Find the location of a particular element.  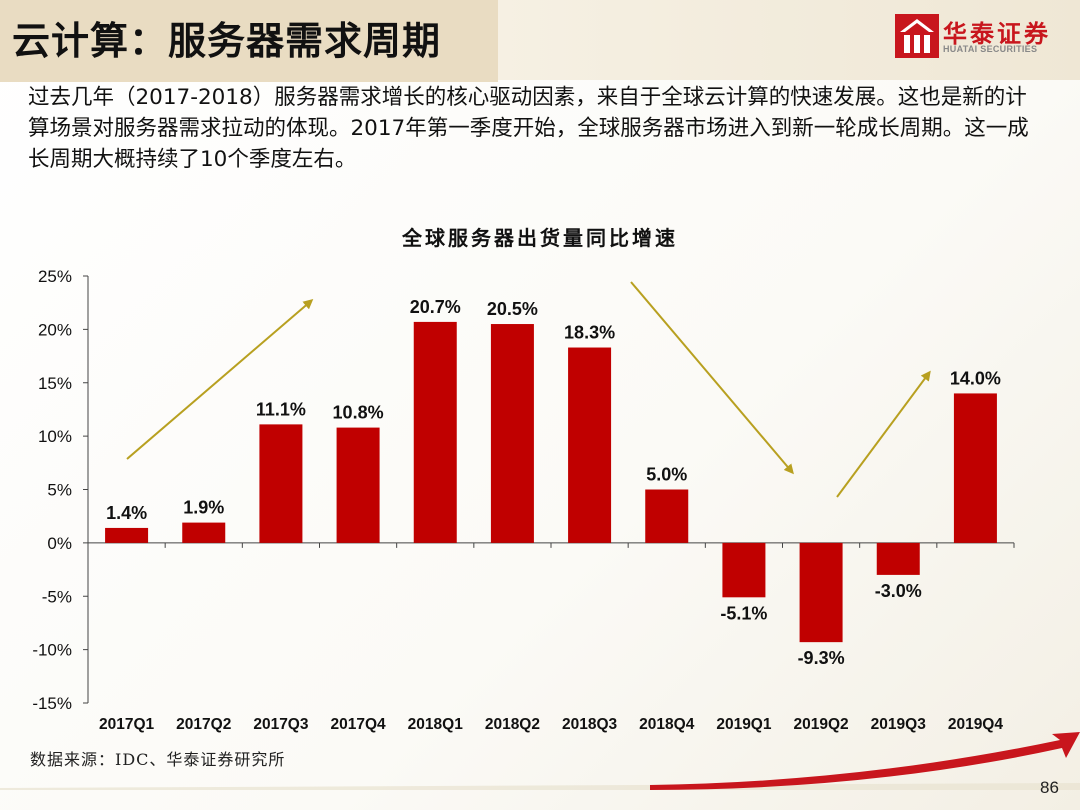

logo-text-en: HUATAI SECURITIES is located at coordinates (990, 49).